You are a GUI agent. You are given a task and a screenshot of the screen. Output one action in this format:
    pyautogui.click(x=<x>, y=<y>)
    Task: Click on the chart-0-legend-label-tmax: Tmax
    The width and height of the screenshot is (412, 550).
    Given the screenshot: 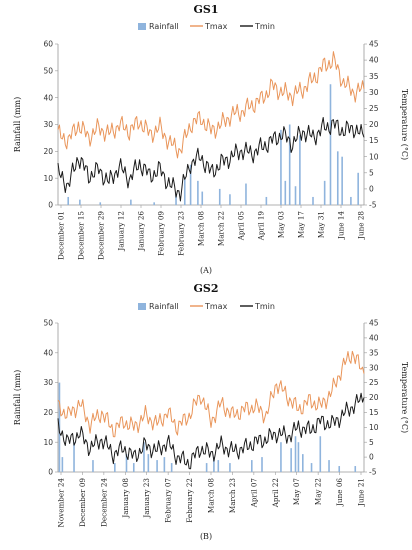 What is the action you would take?
    pyautogui.click(x=216, y=26)
    